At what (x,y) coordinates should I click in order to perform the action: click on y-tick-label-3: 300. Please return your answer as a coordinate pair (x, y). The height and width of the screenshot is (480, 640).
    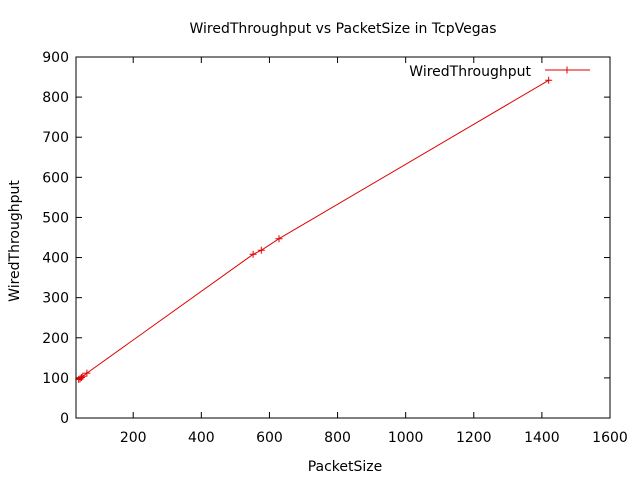
    Looking at the image, I should click on (55, 299).